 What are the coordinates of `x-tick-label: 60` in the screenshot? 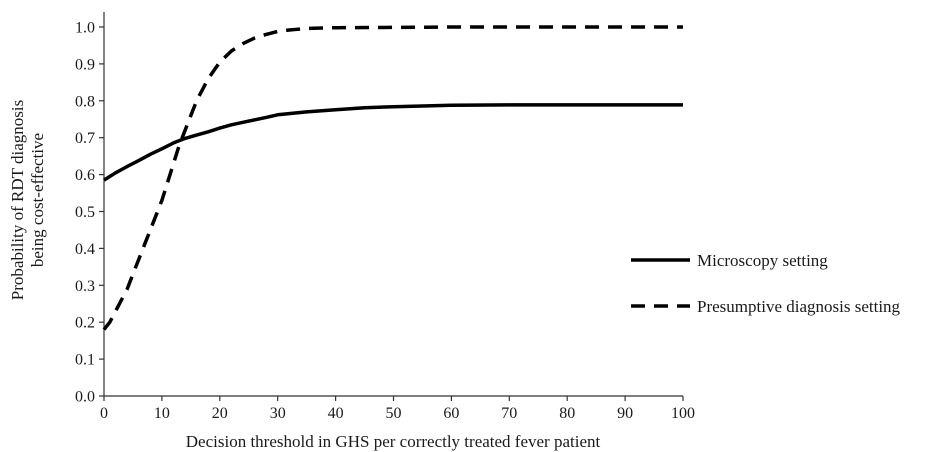 It's located at (451, 413).